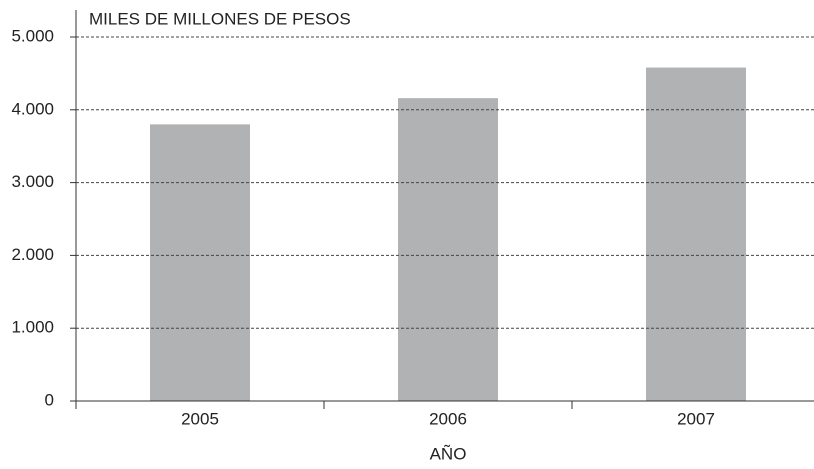 The width and height of the screenshot is (814, 469). Describe the element at coordinates (32, 254) in the screenshot. I see `y-tick-label: 2.000` at that location.